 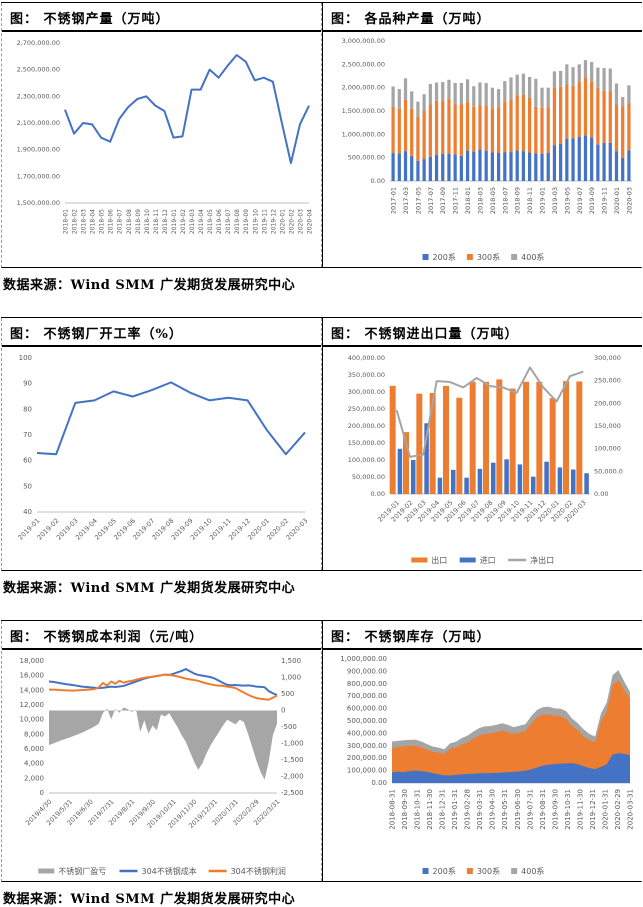 I want to click on svg-text: 2019-10-31, so click(x=568, y=809).